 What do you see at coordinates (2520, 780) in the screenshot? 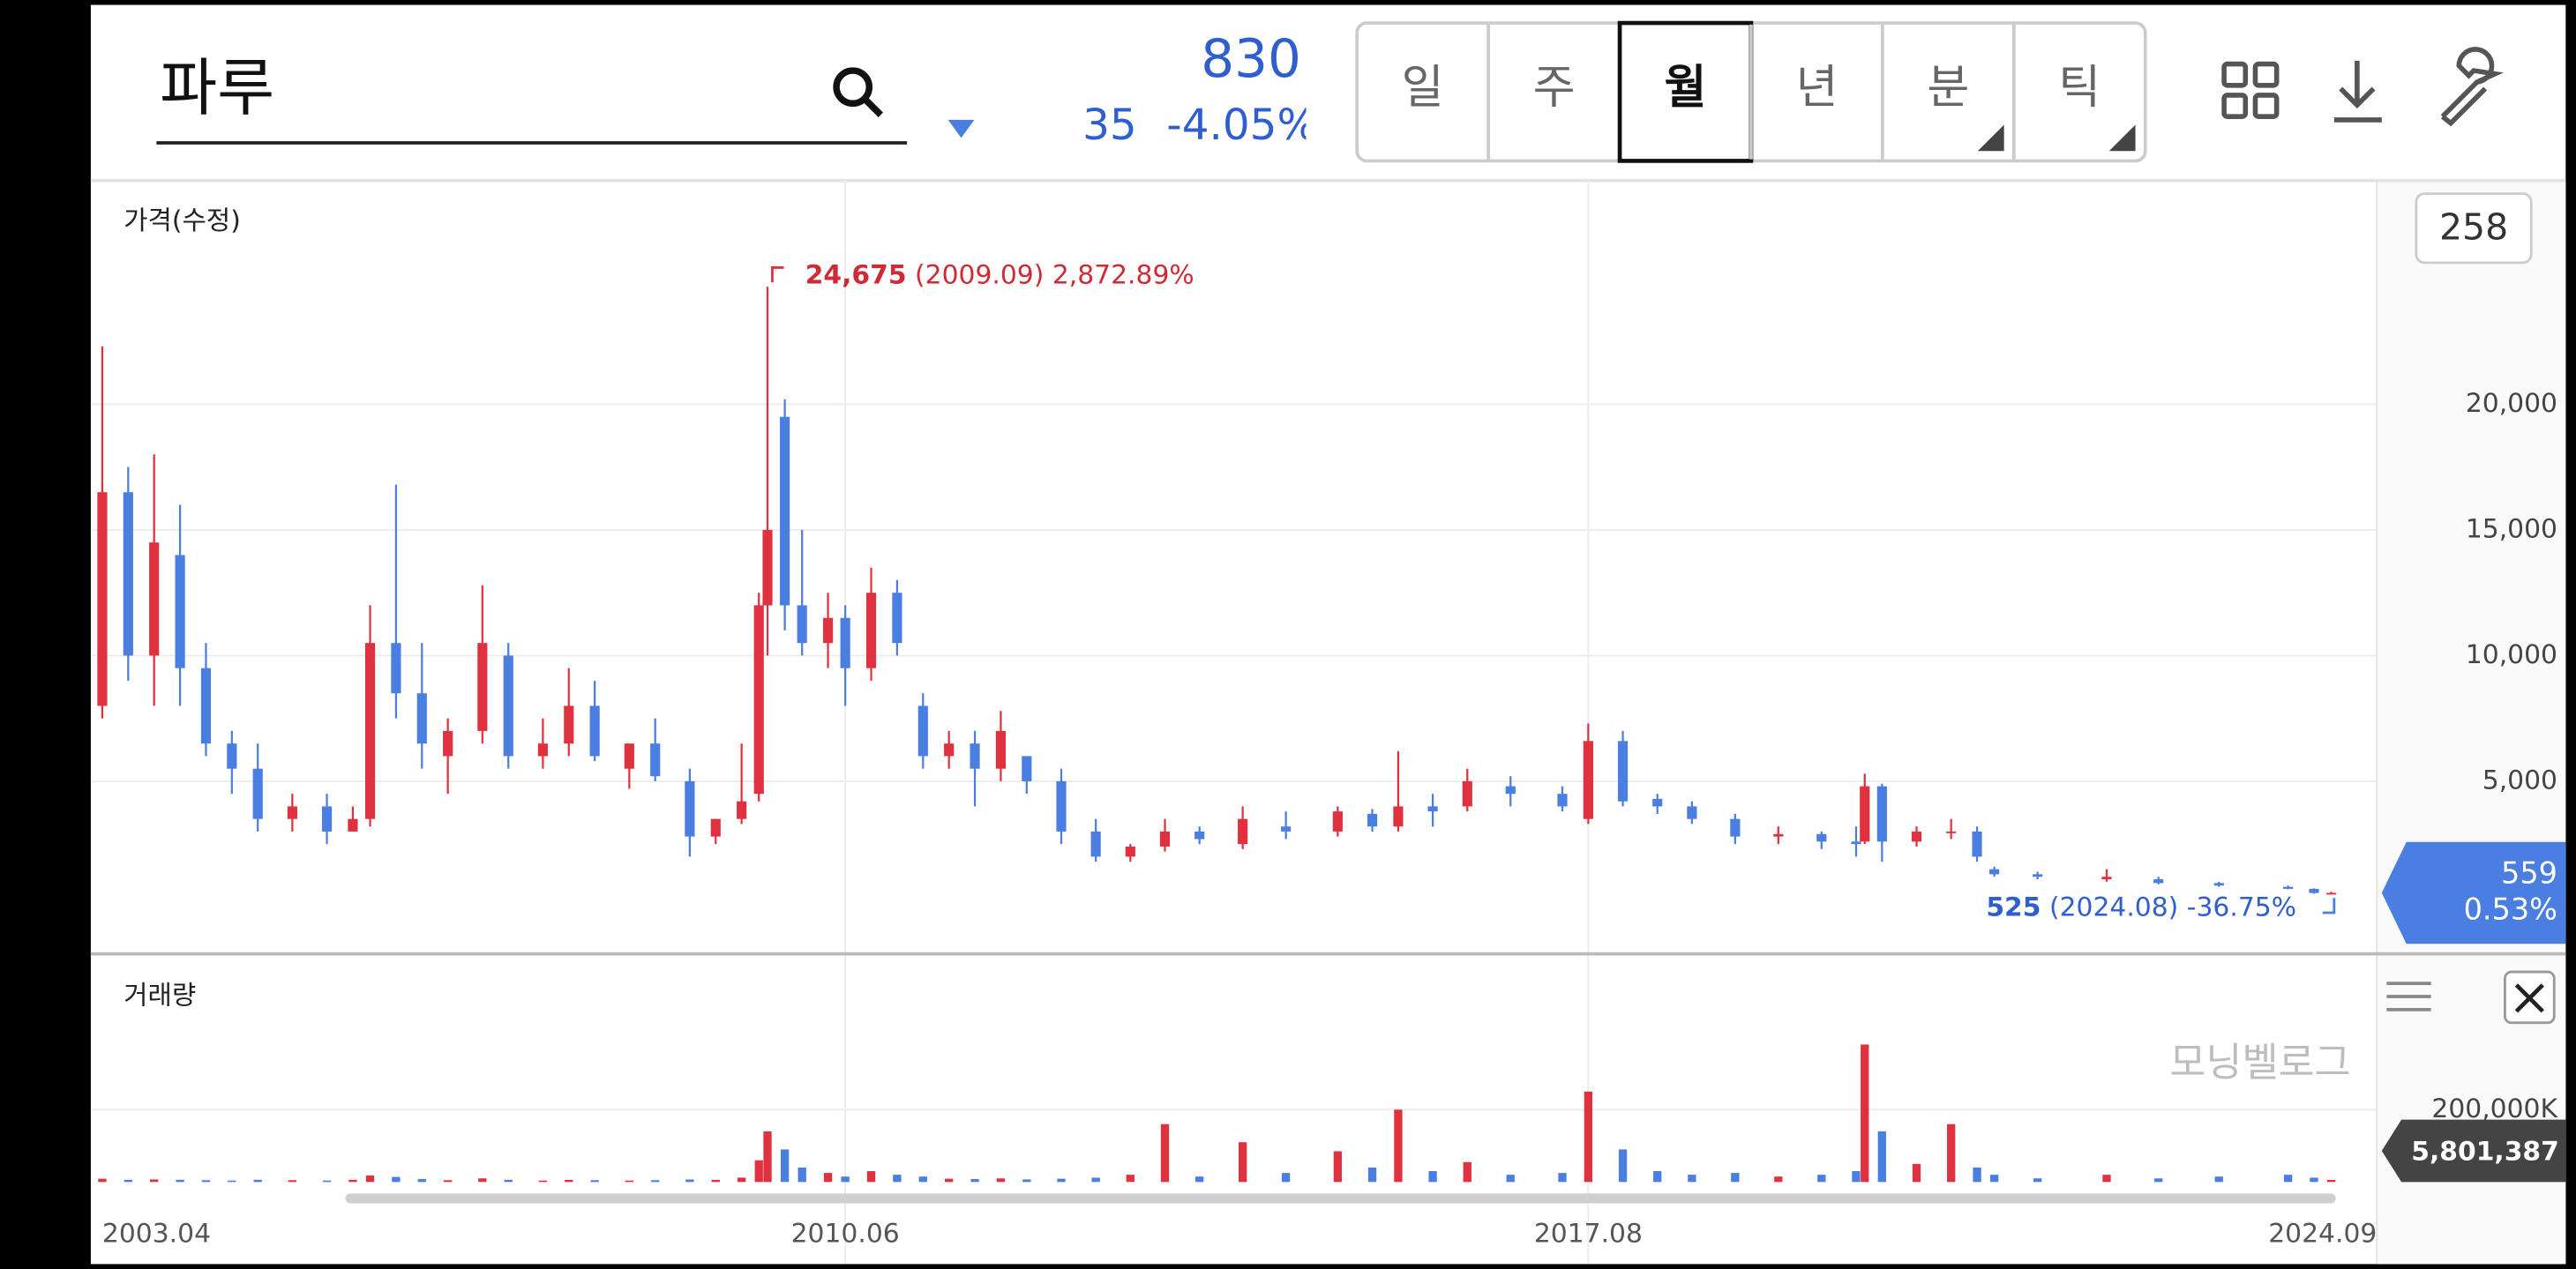
I see `y-tick-label: 5,000` at bounding box center [2520, 780].